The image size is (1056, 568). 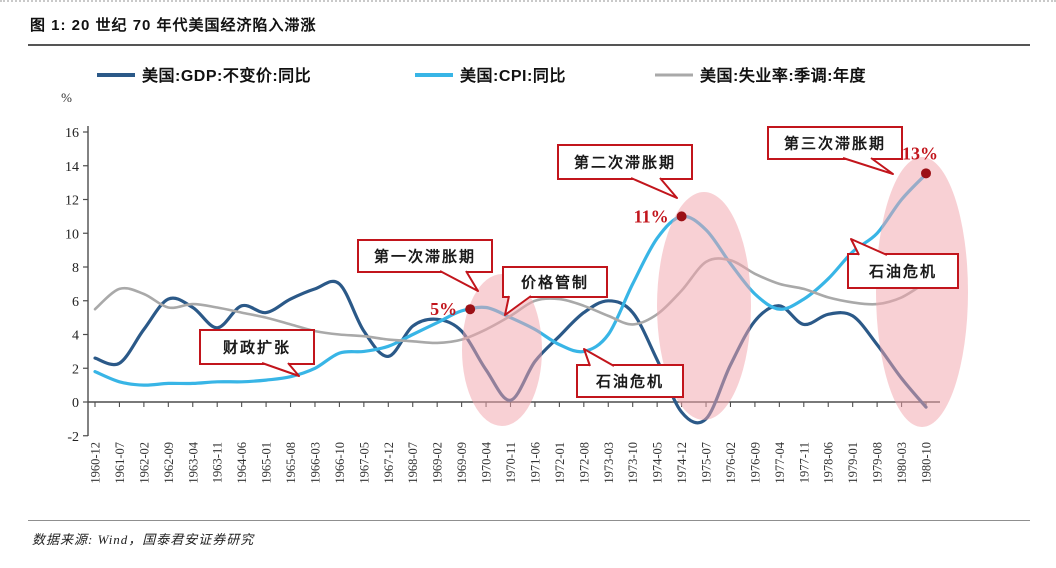 I want to click on callout-label: 财政扩张, so click(x=257, y=348).